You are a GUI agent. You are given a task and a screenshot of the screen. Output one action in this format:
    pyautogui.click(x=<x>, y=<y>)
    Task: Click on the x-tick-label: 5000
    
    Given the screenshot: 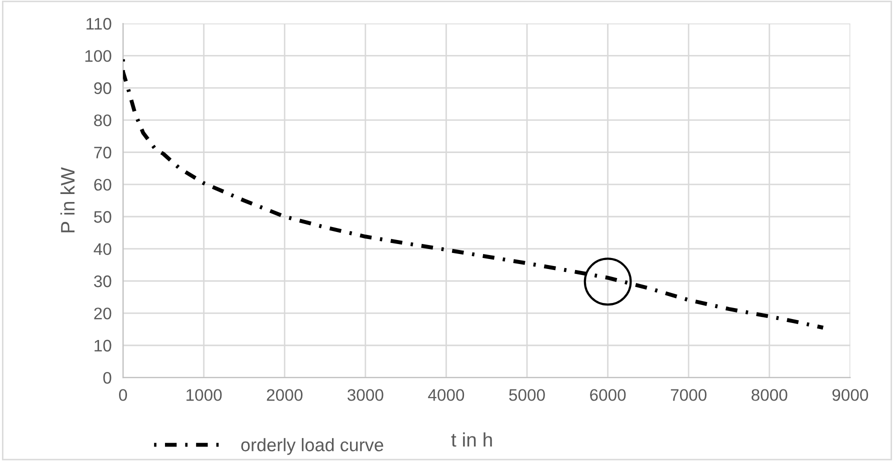 What is the action you would take?
    pyautogui.click(x=527, y=395)
    